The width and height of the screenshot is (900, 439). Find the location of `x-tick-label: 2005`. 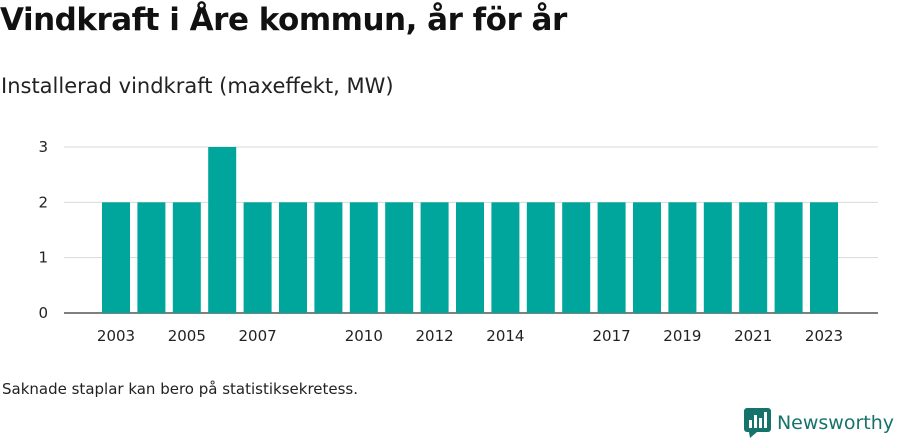

x-tick-label: 2005 is located at coordinates (187, 336).